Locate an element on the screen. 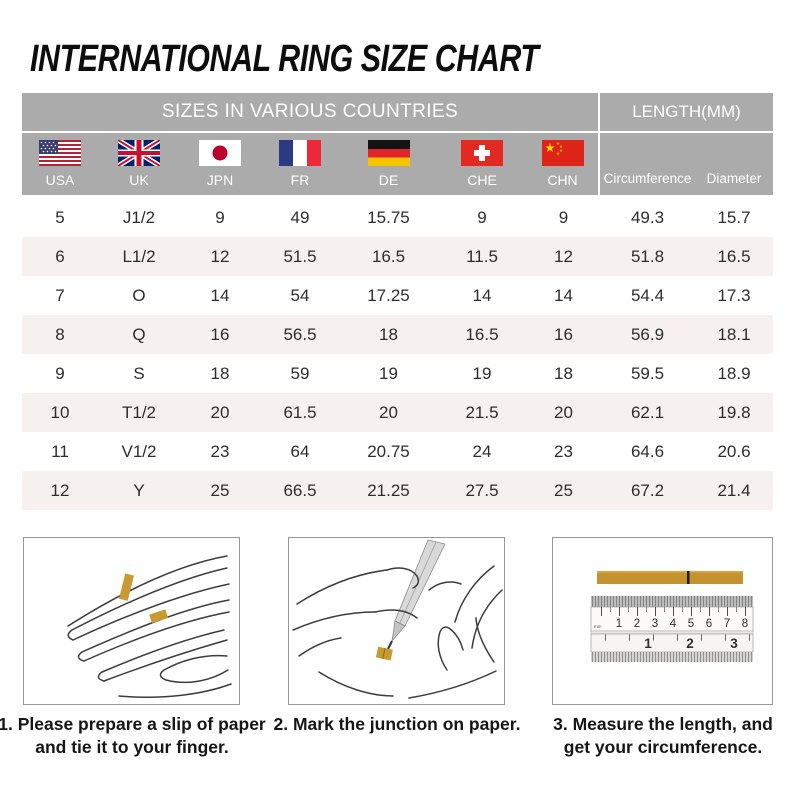  step-2-caption-line-1: 2. Mark the junction on paper. is located at coordinates (397, 724).